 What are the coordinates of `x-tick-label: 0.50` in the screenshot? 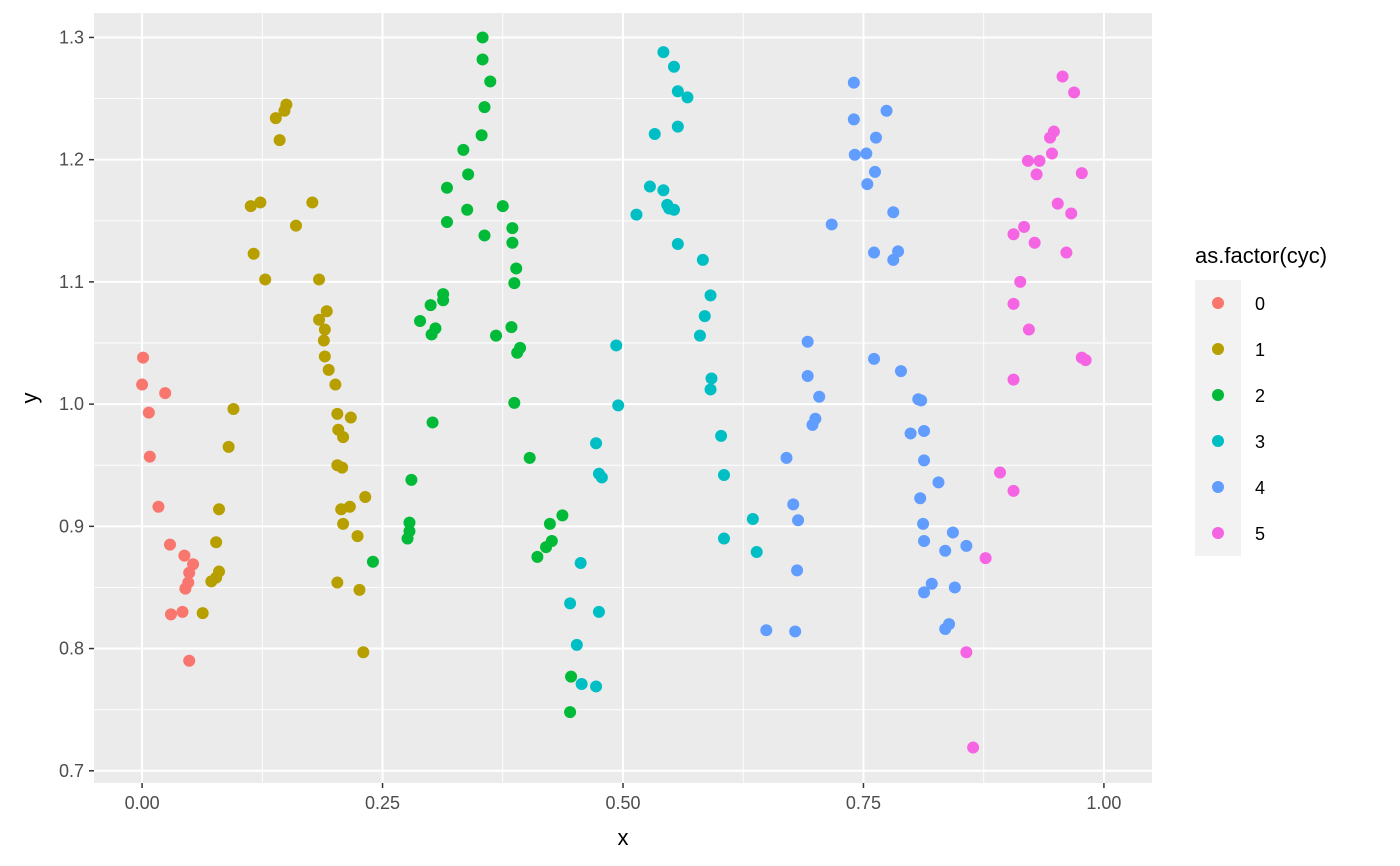 It's located at (622, 803).